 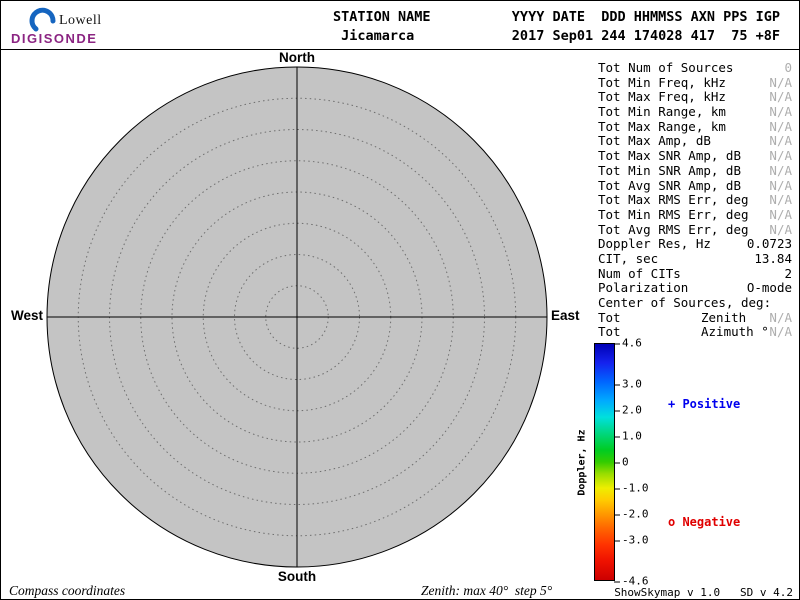 I want to click on stat-row: Center of Sources, deg:, so click(x=695, y=303).